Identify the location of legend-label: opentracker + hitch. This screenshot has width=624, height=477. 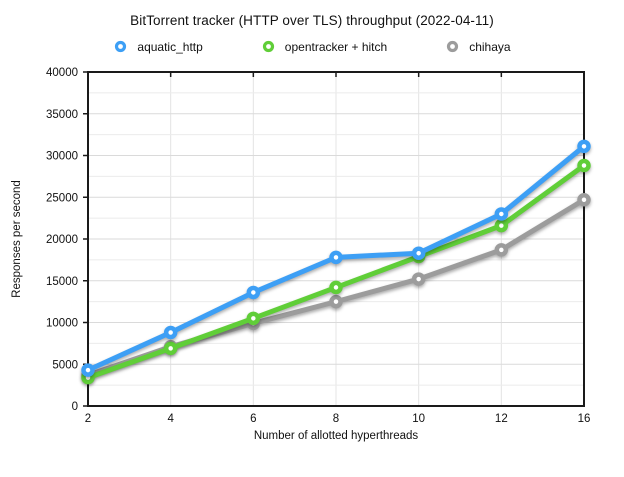
(336, 46).